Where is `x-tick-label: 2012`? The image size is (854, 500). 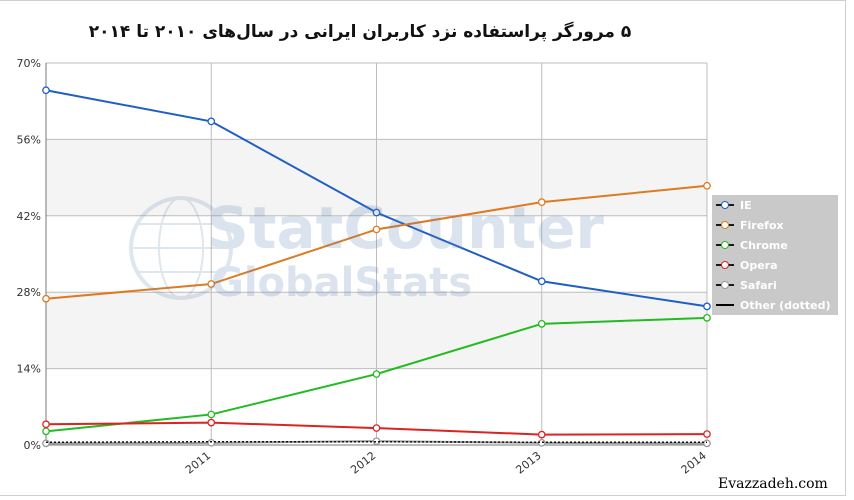 x-tick-label: 2012 is located at coordinates (363, 462).